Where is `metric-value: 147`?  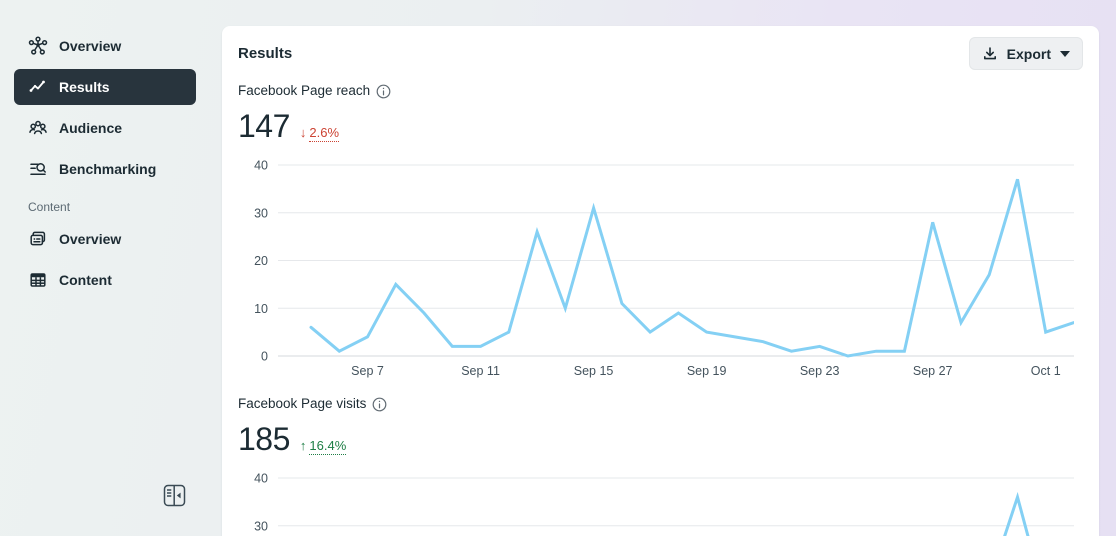
metric-value: 147 is located at coordinates (264, 126).